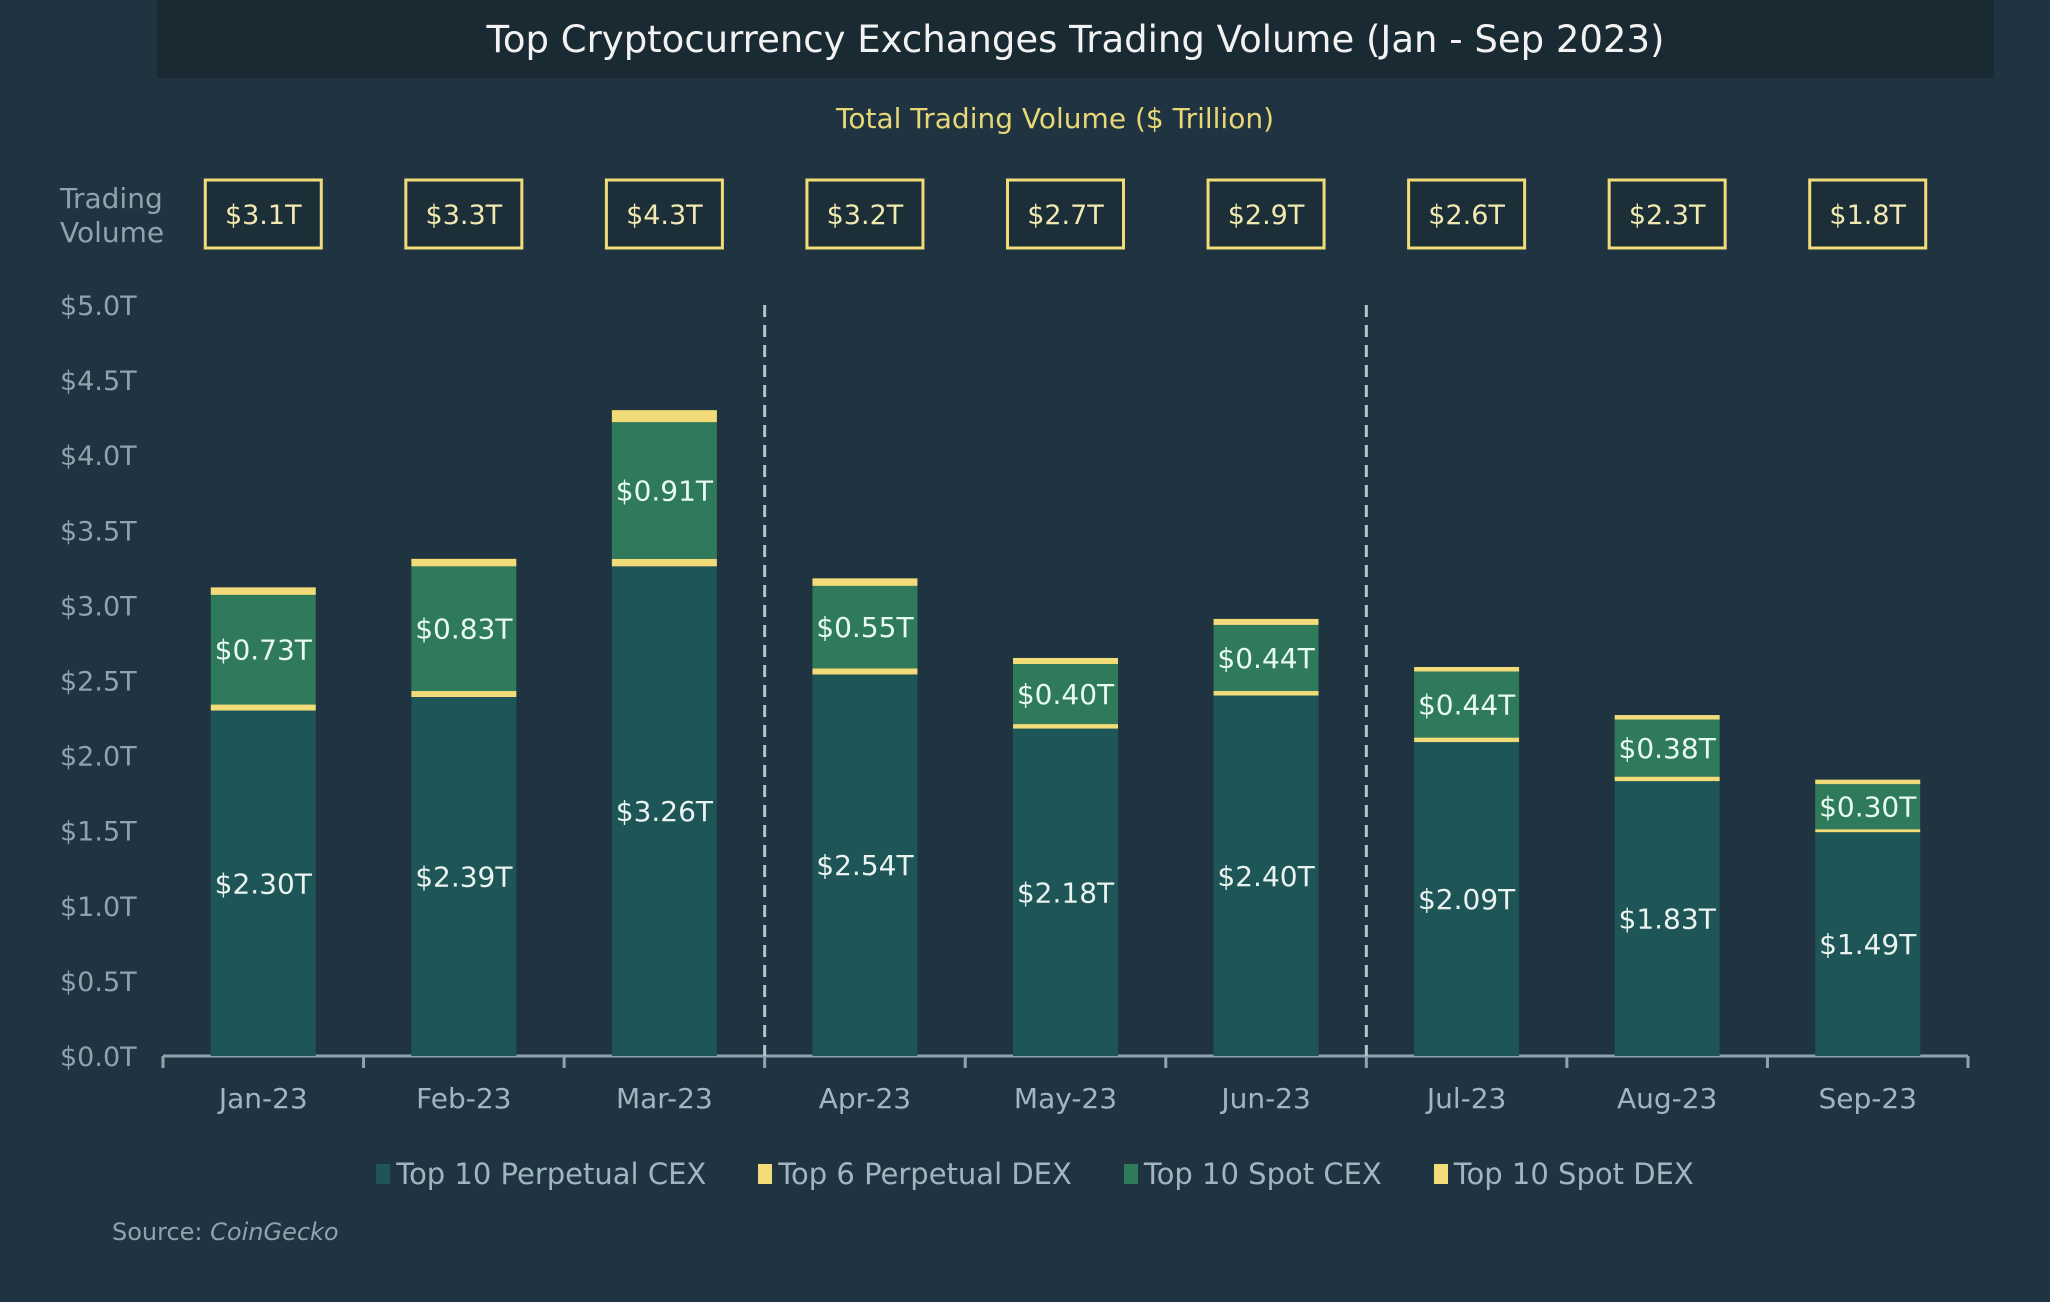 The image size is (2050, 1302). I want to click on data-label: $0.73T, so click(264, 650).